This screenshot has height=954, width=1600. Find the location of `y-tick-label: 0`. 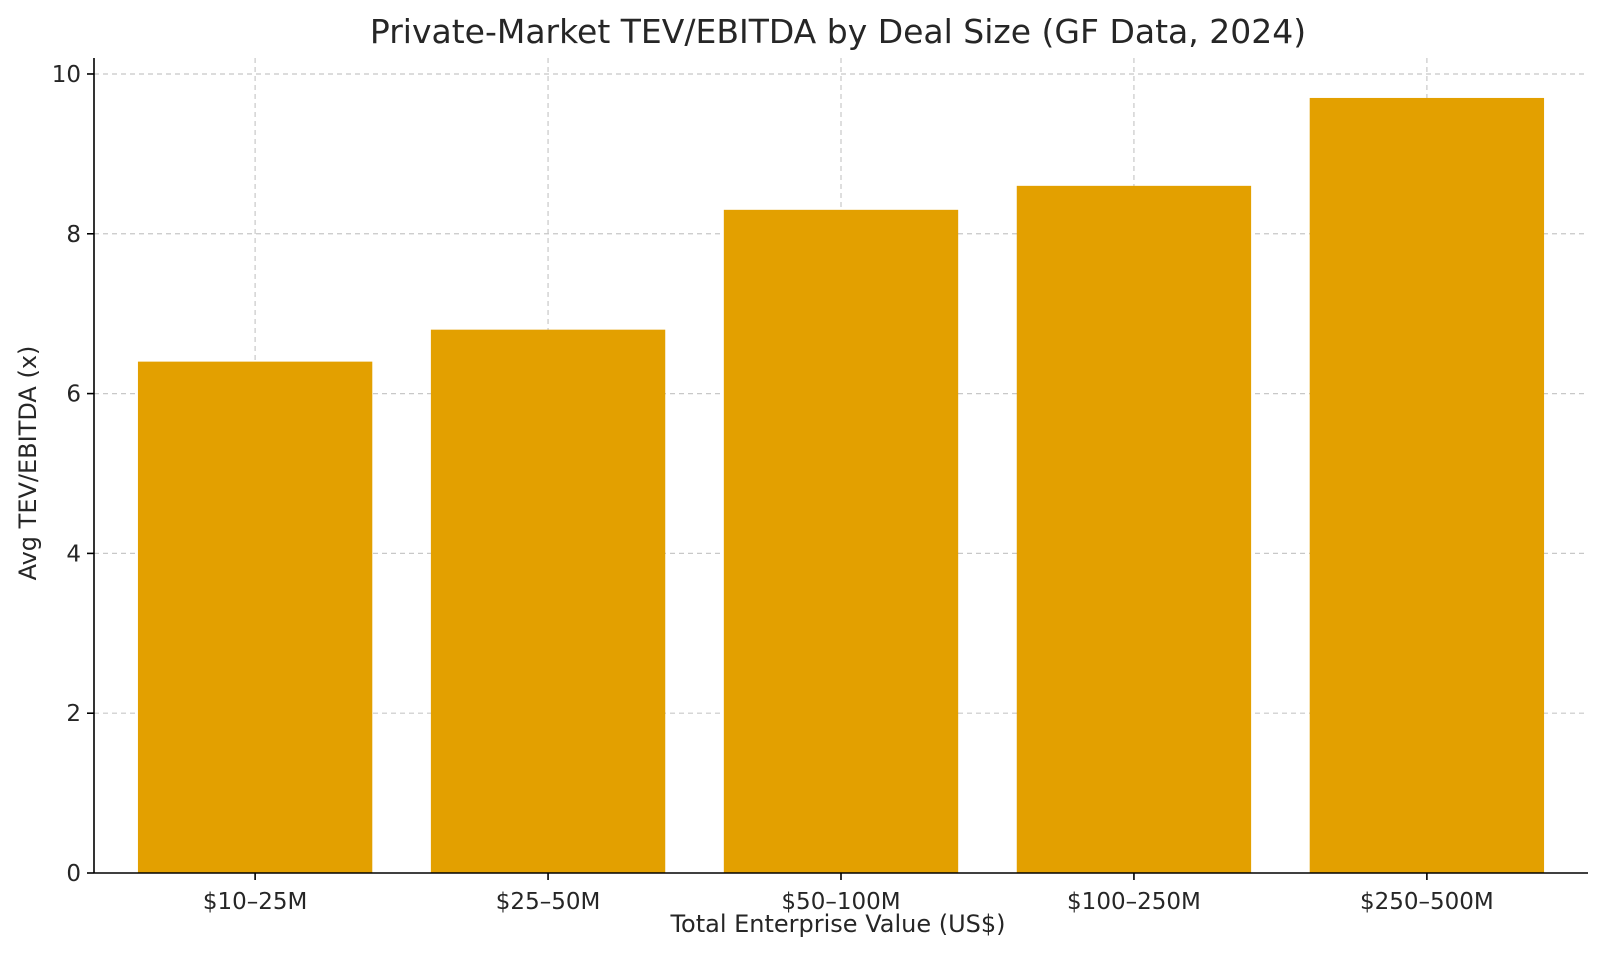

y-tick-label: 0 is located at coordinates (73, 874).